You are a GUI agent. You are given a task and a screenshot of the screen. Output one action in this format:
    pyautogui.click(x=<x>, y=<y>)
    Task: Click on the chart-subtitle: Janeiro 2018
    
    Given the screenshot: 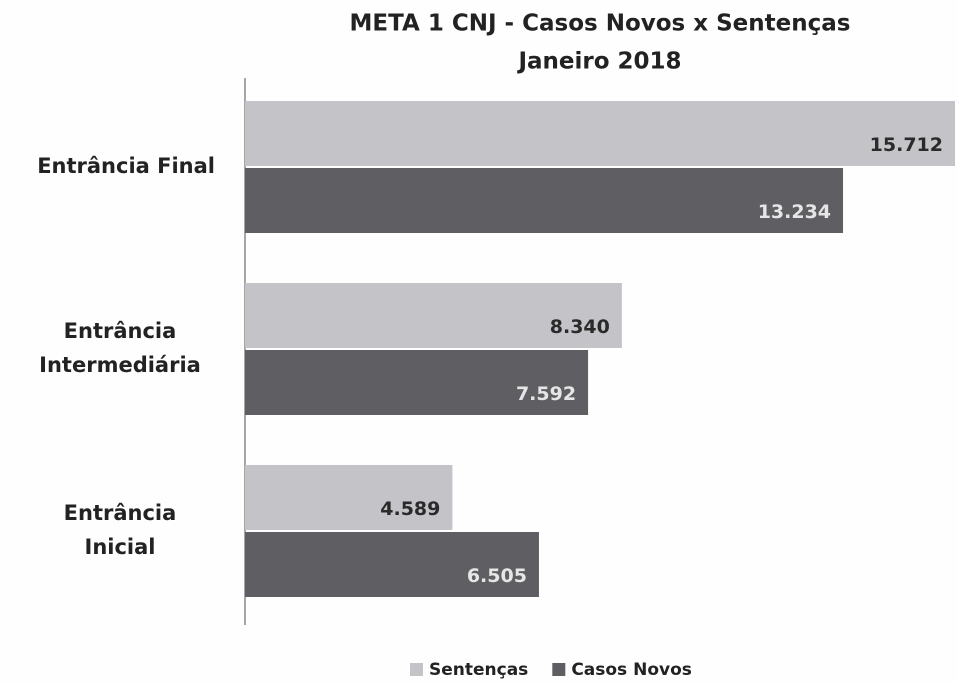 What is the action you would take?
    pyautogui.click(x=598, y=62)
    